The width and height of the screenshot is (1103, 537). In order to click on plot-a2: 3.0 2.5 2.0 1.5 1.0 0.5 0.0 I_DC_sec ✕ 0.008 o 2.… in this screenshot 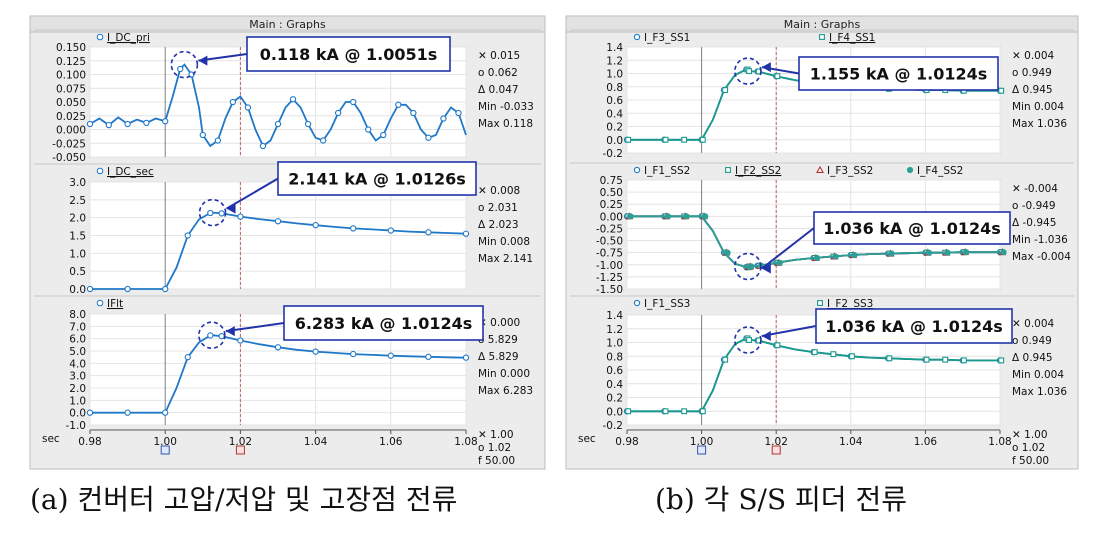, I will do `click(287, 228)`.